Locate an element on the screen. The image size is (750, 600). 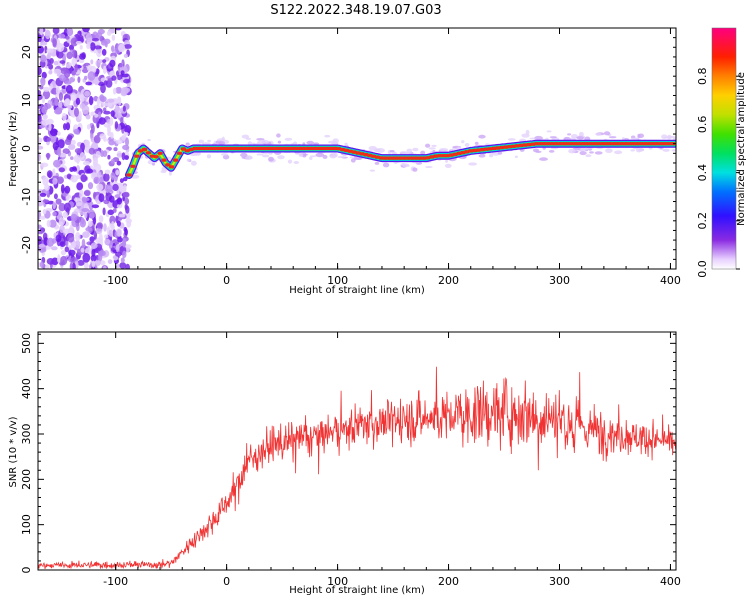
x-tick-label: 200 is located at coordinates (448, 581).